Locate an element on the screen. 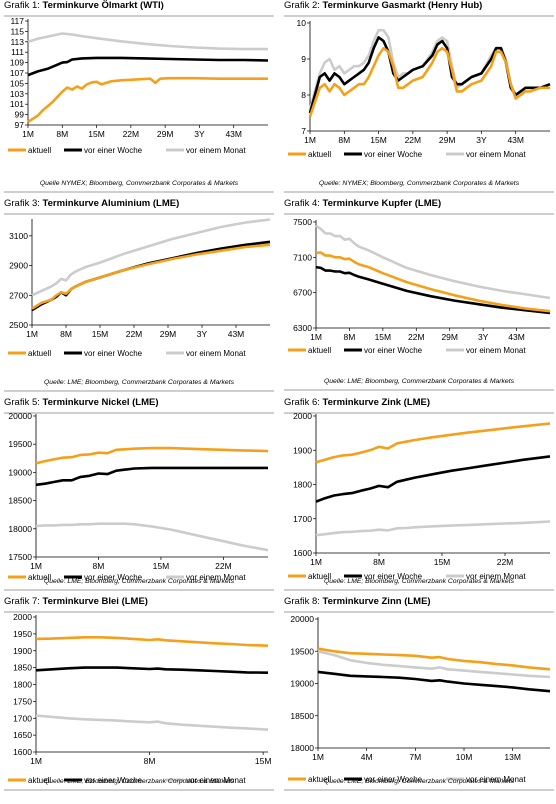  y-tick-label: 20000 is located at coordinates (20, 416).